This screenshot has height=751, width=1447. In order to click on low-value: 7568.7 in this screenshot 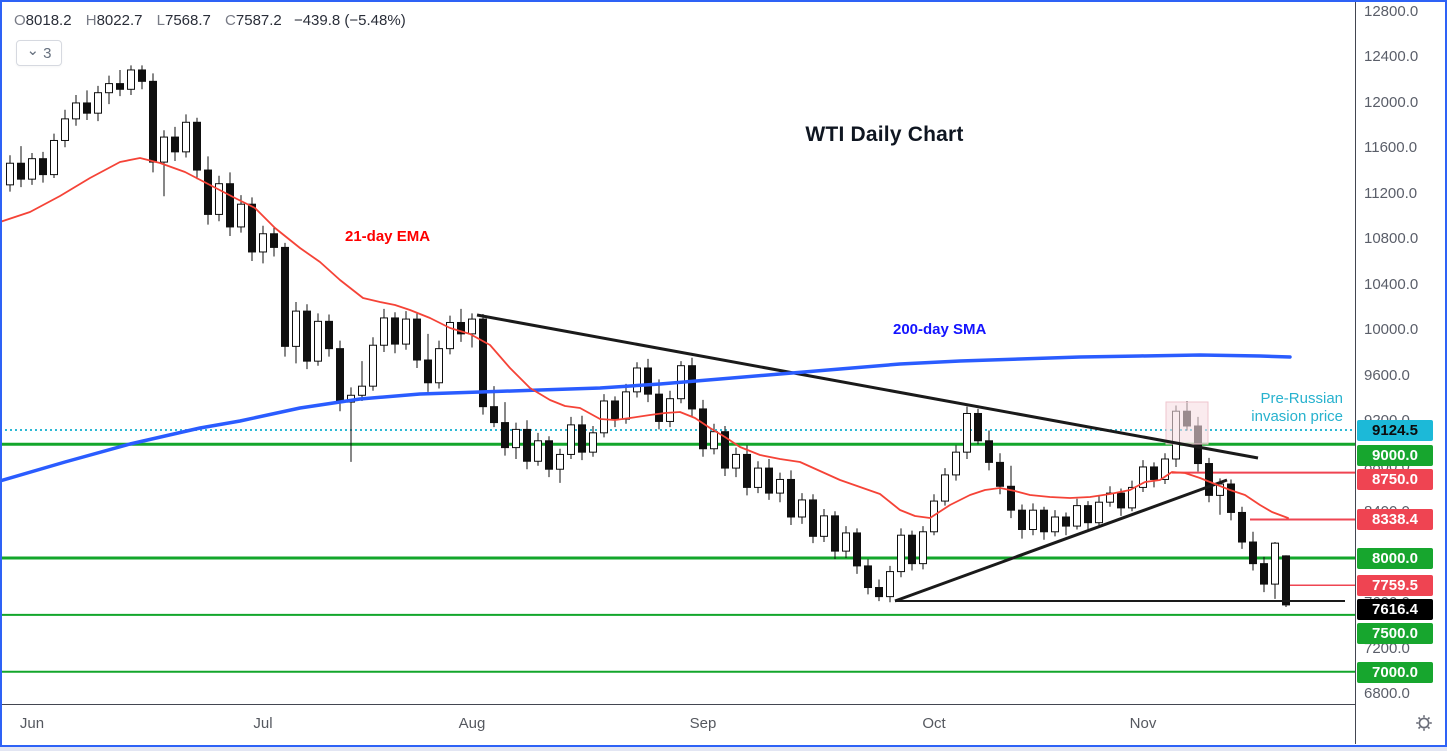, I will do `click(187, 20)`.